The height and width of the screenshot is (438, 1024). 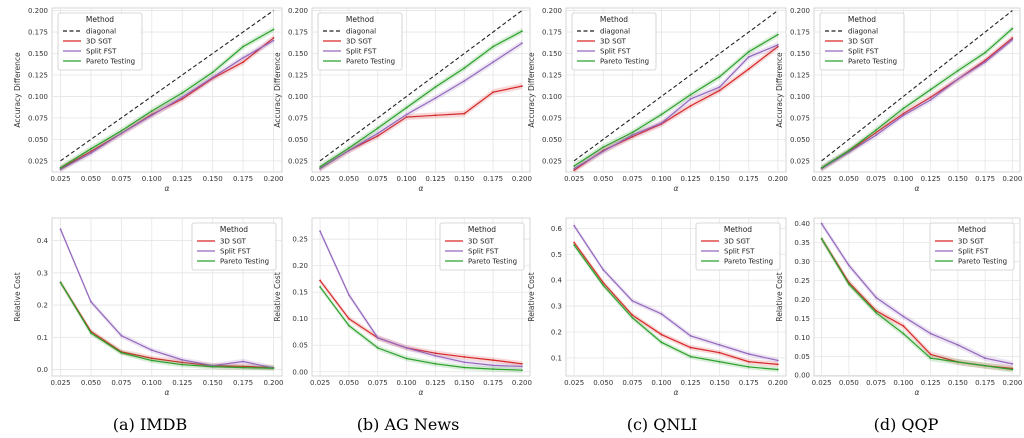 I want to click on y-tick-label: 0.025, so click(x=800, y=161).